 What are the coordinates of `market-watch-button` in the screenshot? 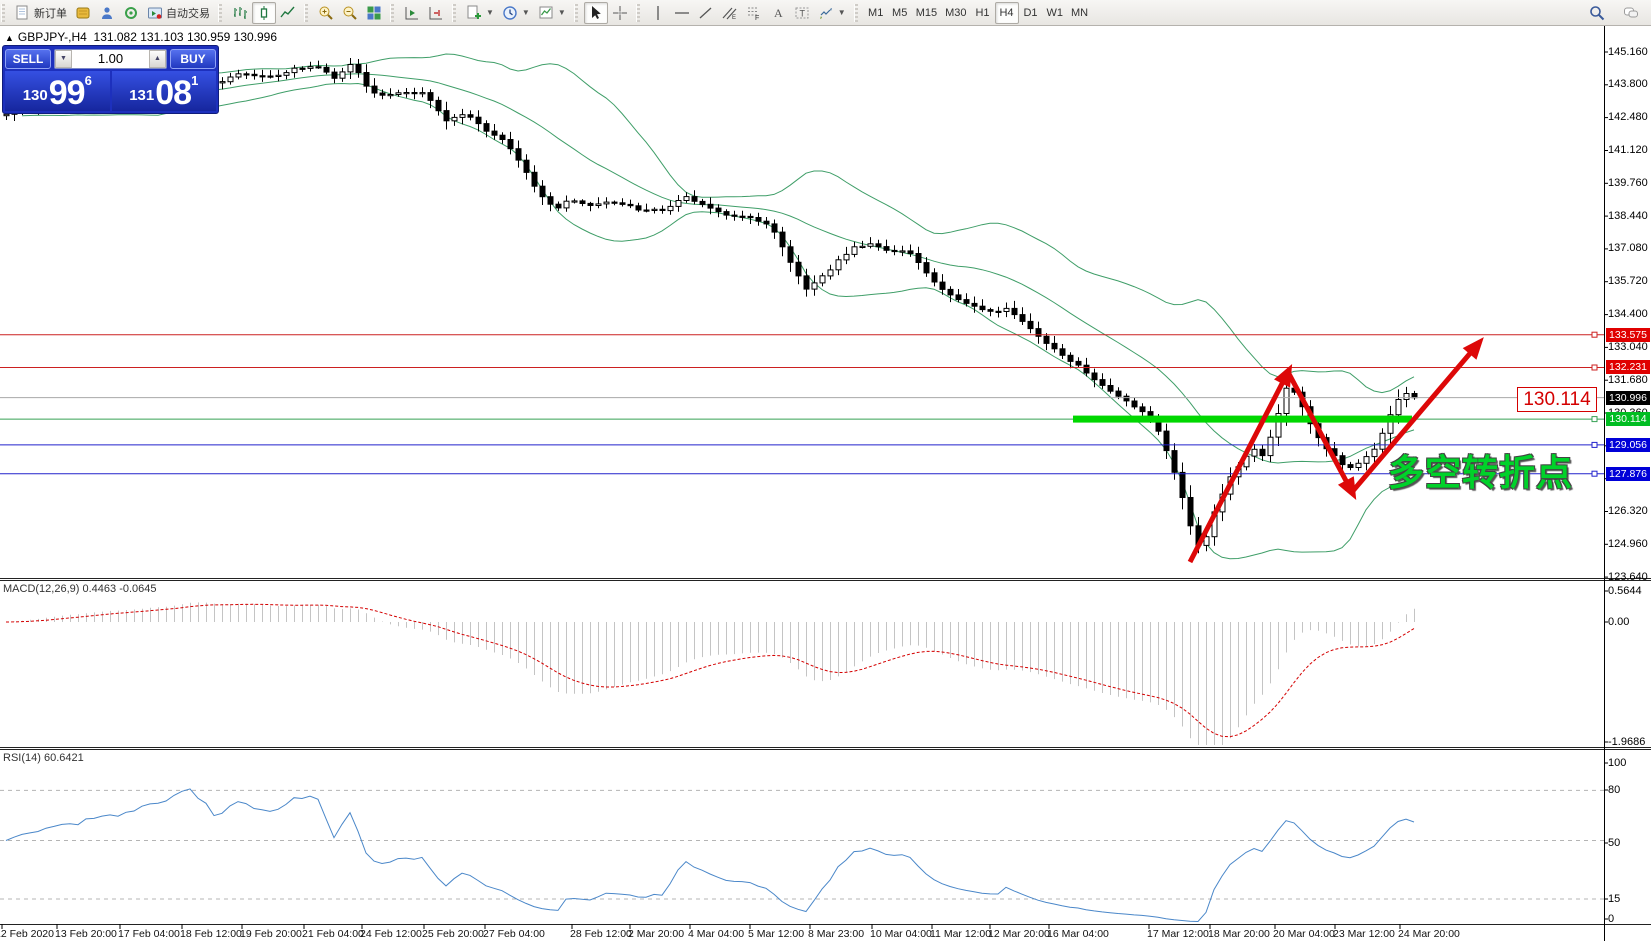 It's located at (83, 13).